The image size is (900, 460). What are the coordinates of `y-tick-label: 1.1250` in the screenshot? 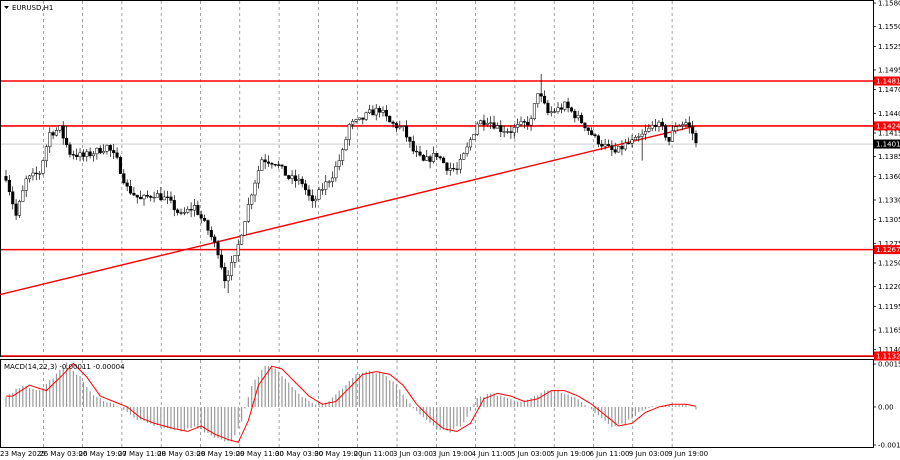 It's located at (889, 264).